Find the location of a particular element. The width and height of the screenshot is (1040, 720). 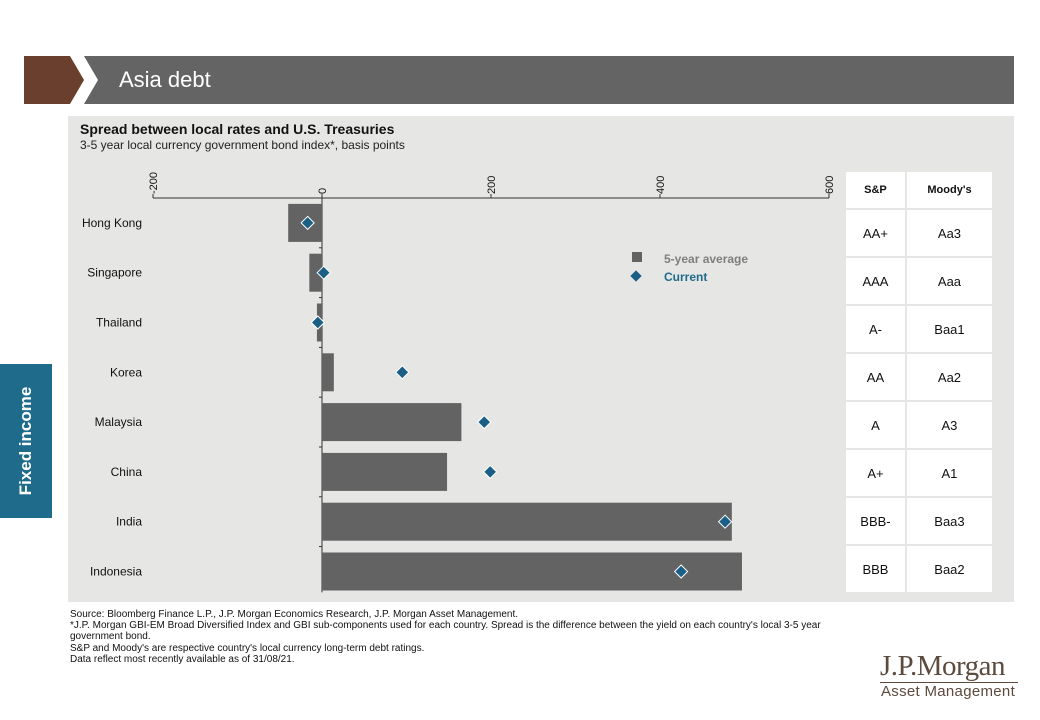

logo-rule is located at coordinates (949, 682).